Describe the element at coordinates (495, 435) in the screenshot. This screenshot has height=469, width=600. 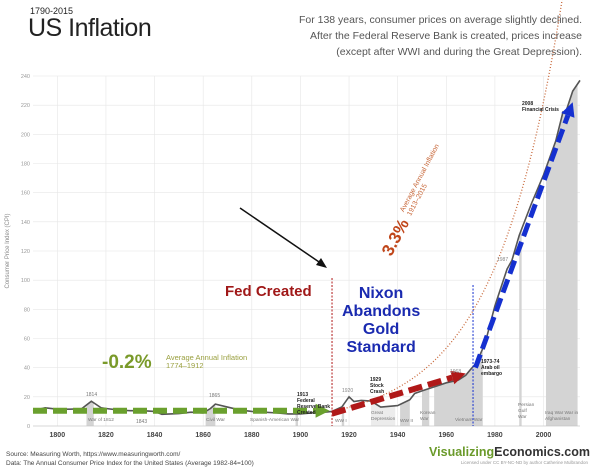
I see `x-tick-label: 1980` at that location.